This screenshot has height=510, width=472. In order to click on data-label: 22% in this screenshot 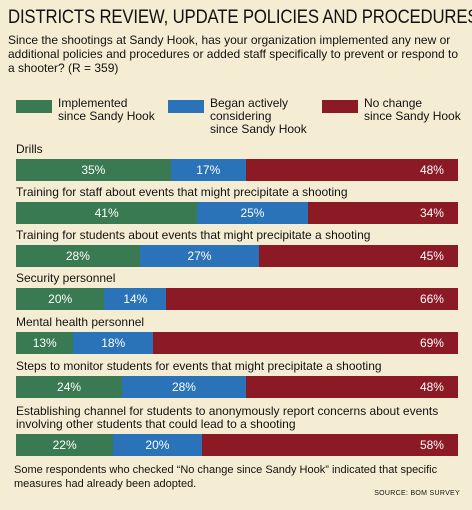, I will do `click(64, 445)`.